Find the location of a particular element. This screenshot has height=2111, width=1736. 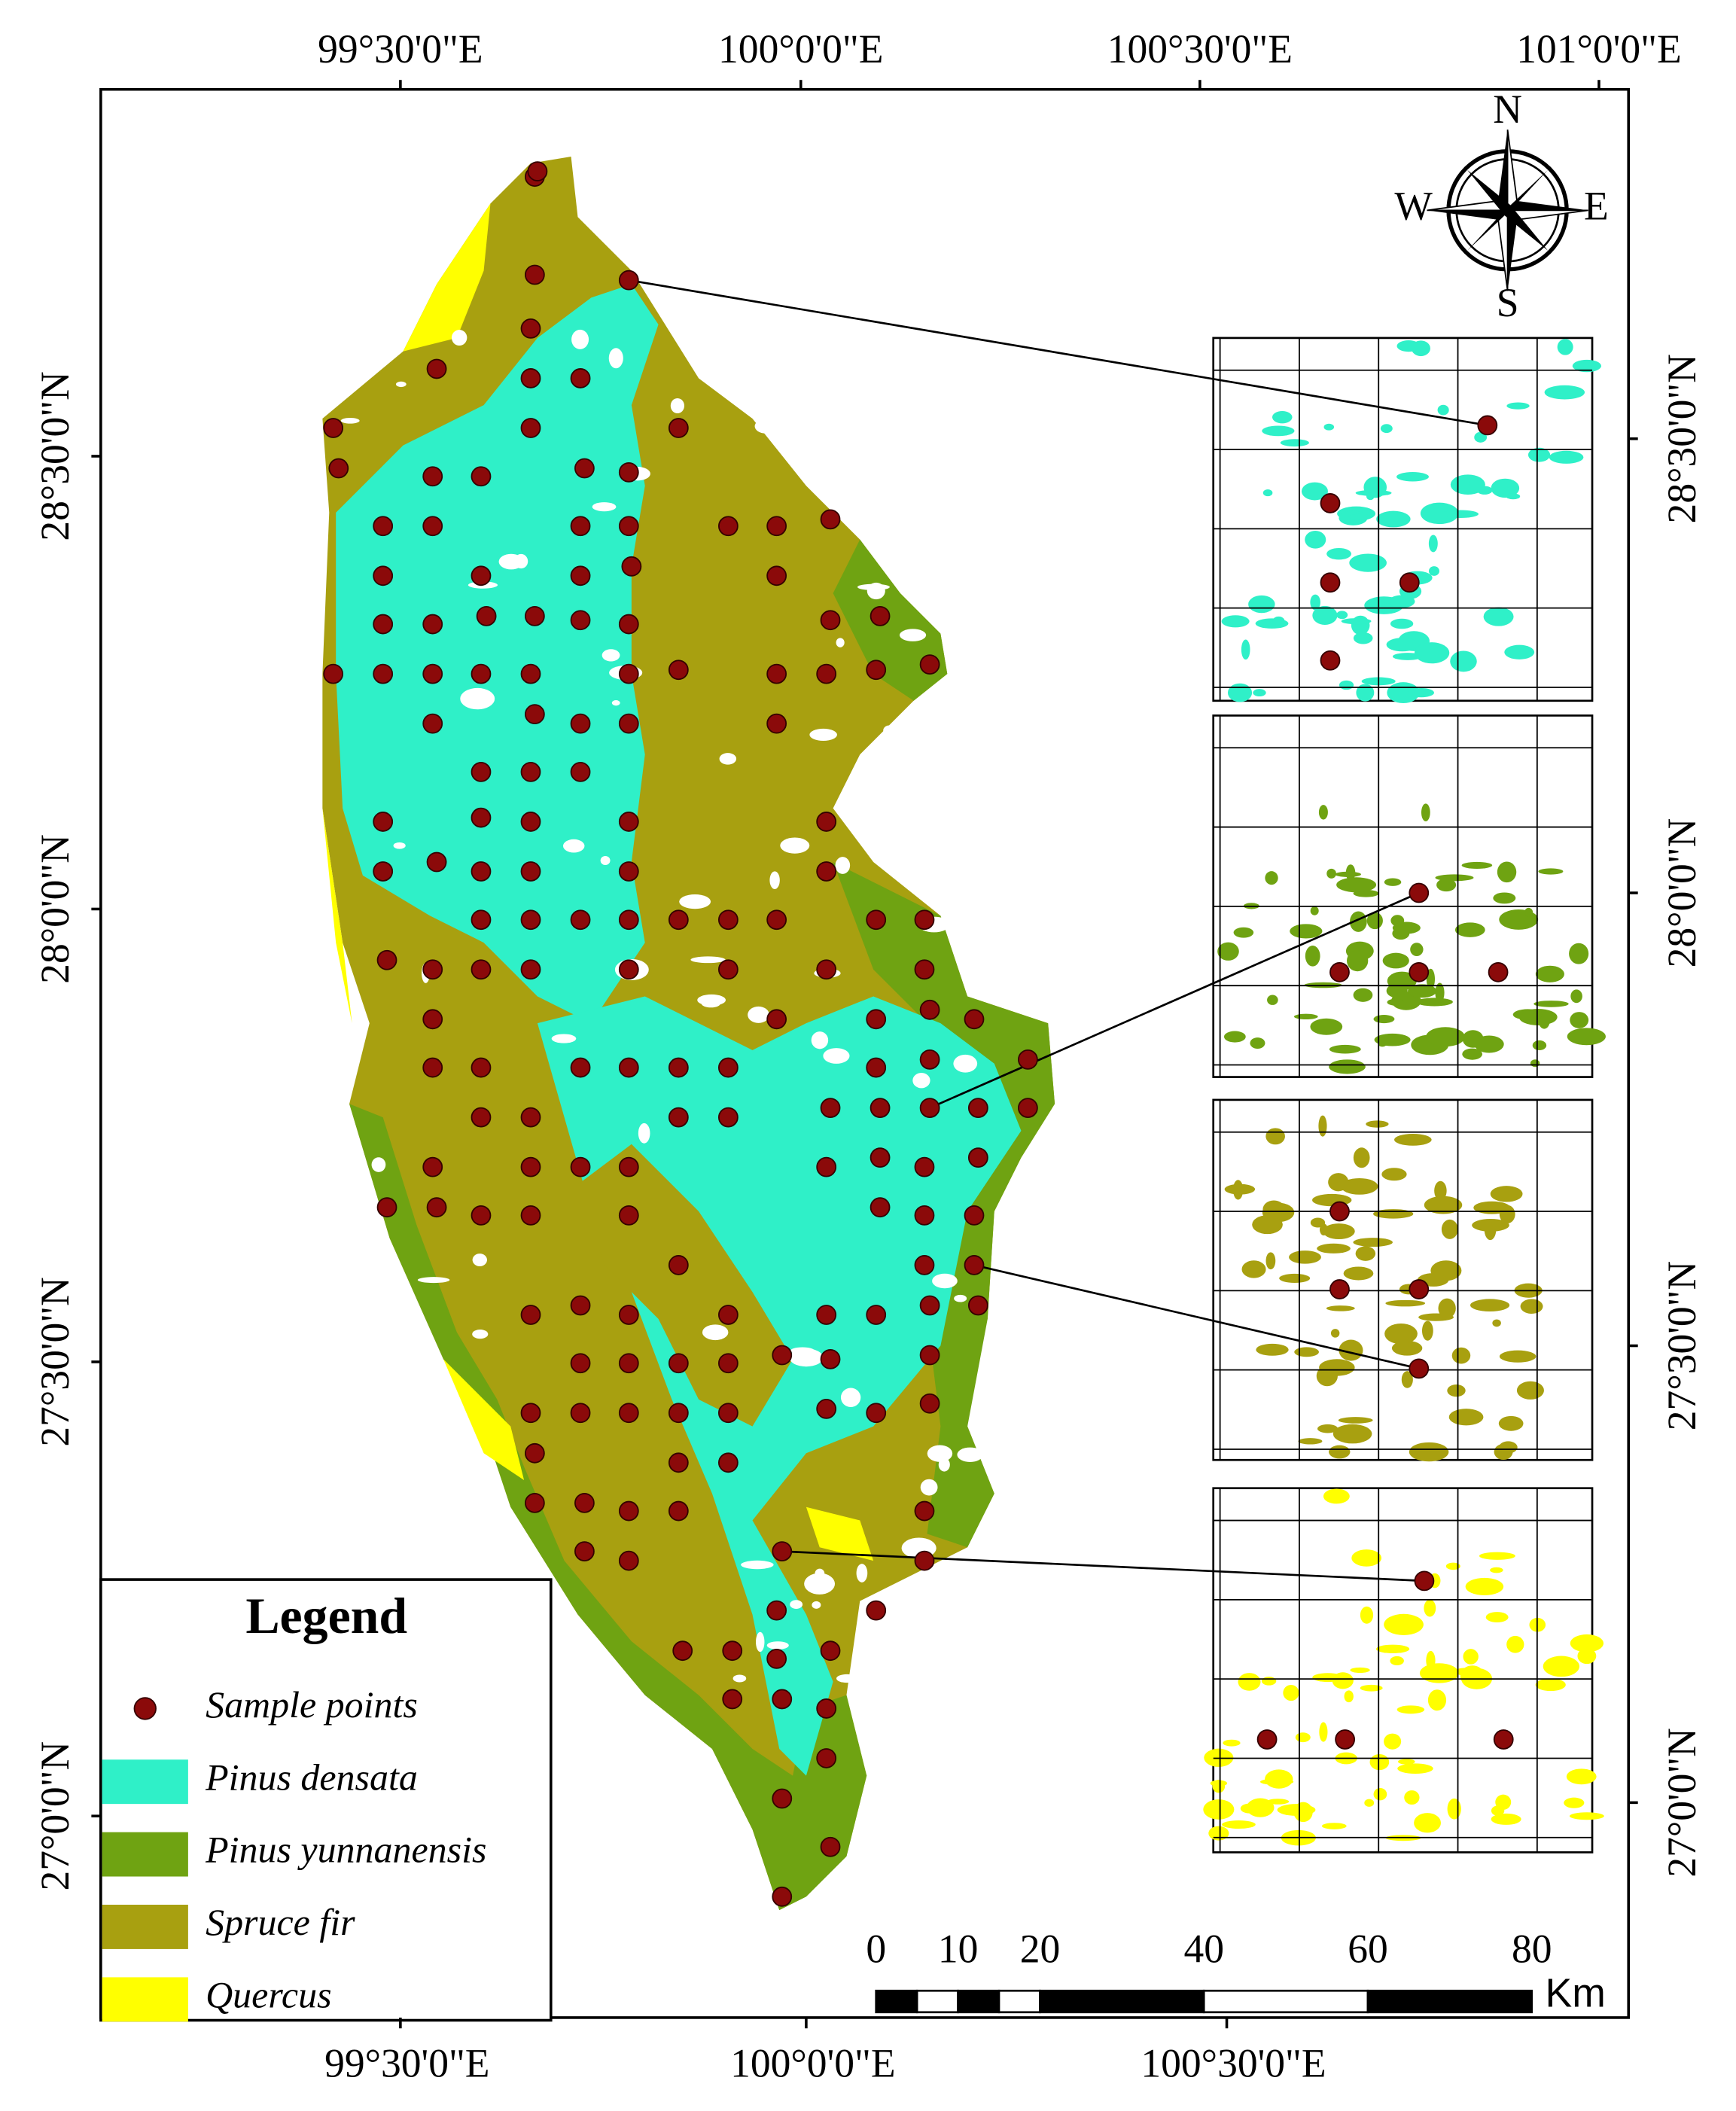

scale-label: 10 is located at coordinates (958, 1949).